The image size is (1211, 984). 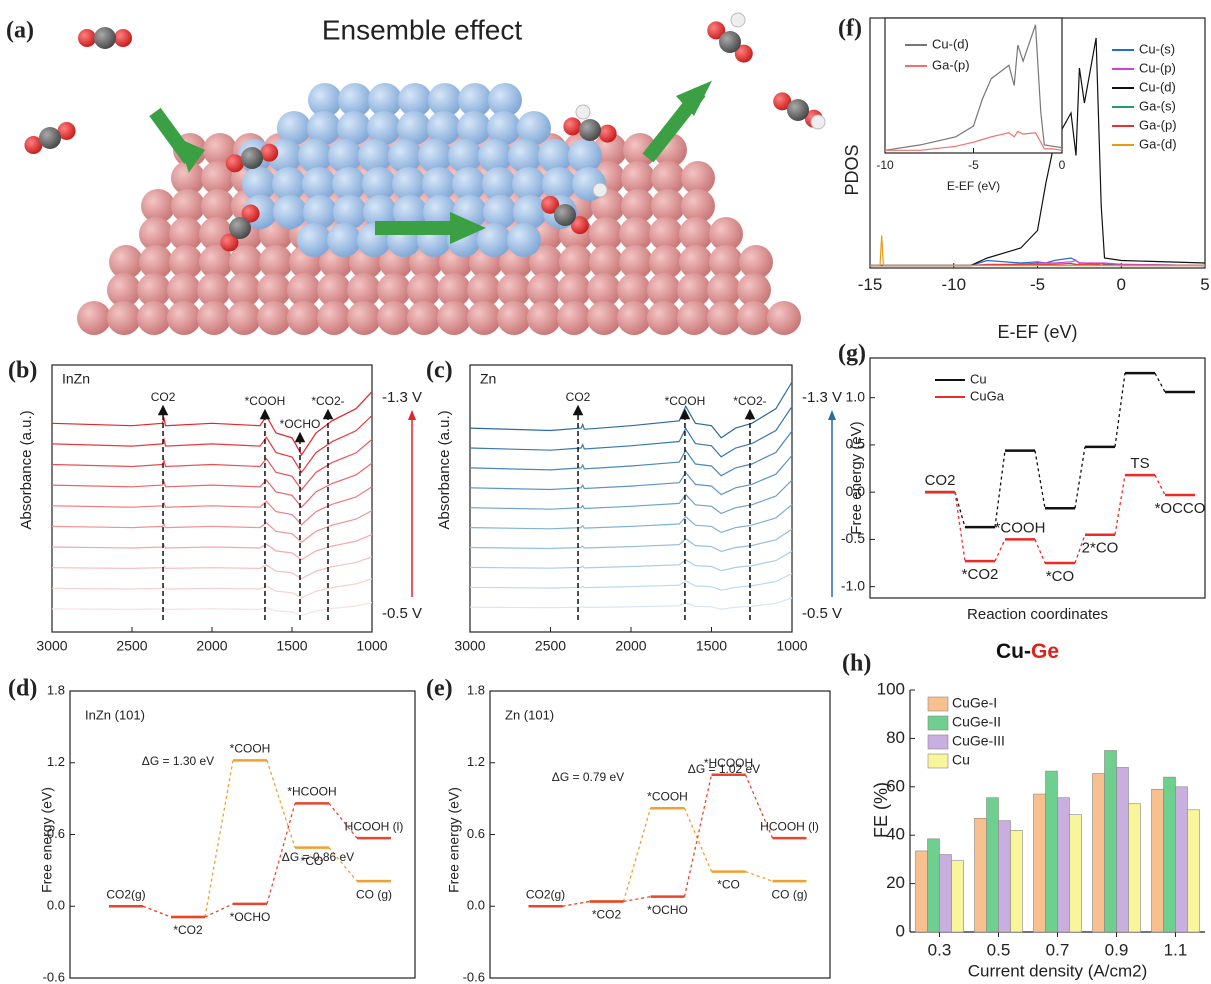 I want to click on level-label: TS, so click(x=1139, y=463).